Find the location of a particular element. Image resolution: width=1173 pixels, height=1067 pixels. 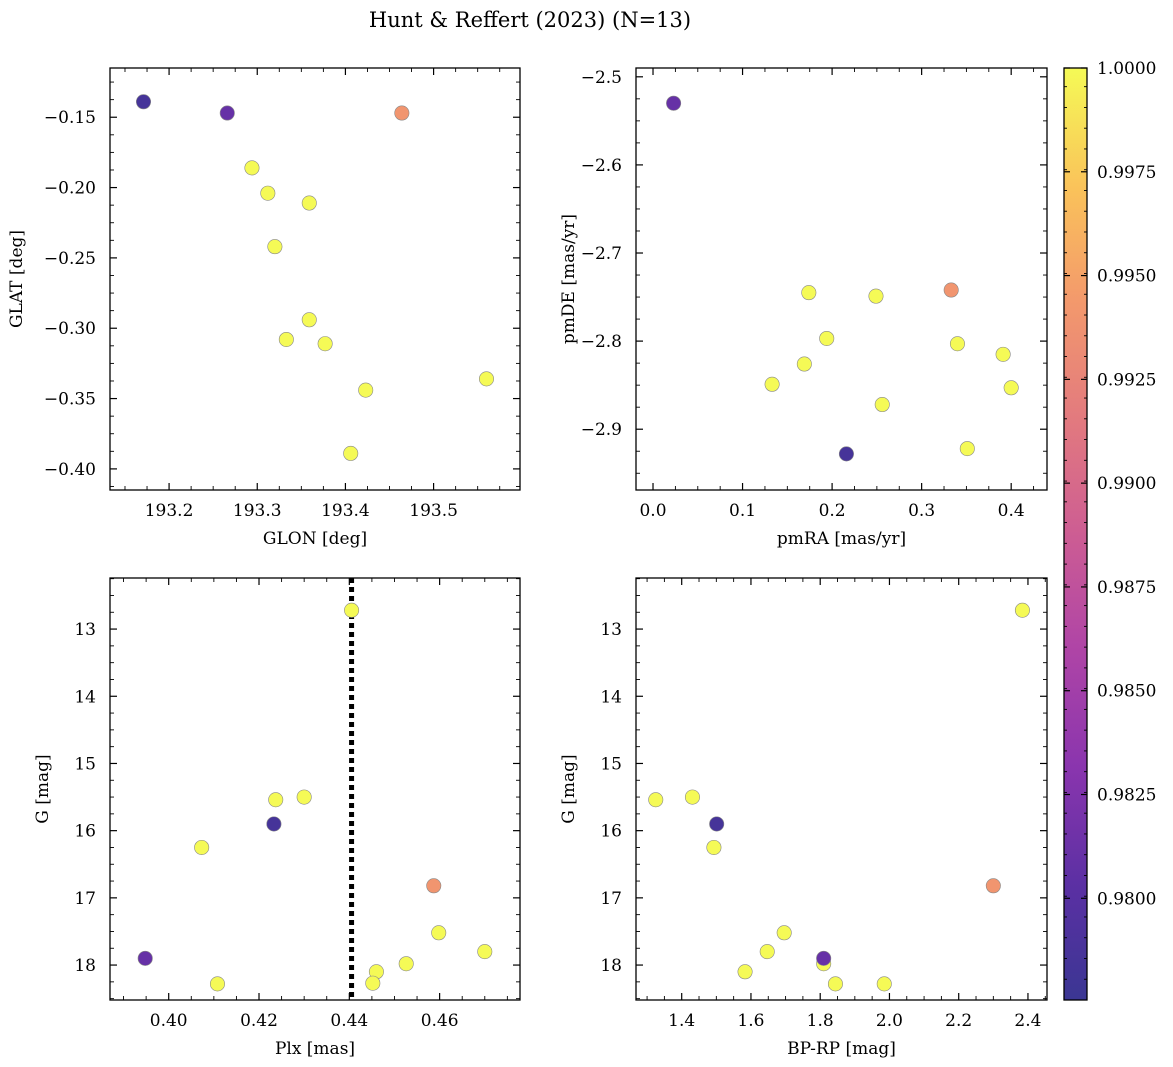

x-tick-label: 193.5 is located at coordinates (433, 511).